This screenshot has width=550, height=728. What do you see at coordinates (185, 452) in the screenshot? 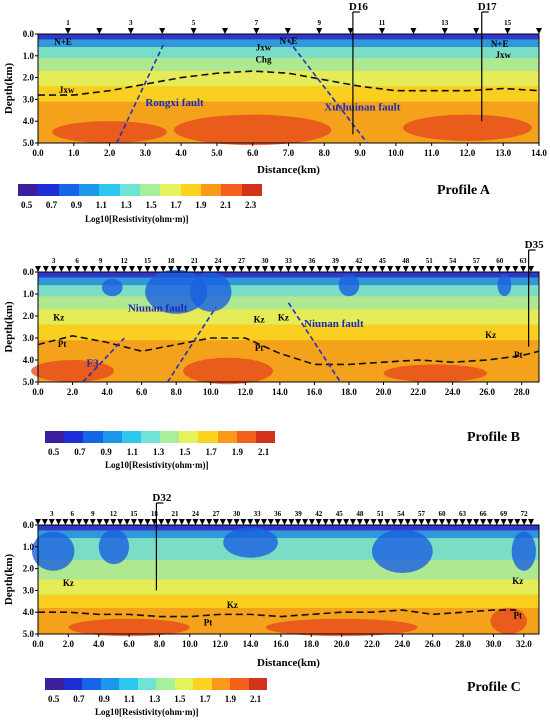
I see `colorbar-tick-label: 1.5` at bounding box center [185, 452].